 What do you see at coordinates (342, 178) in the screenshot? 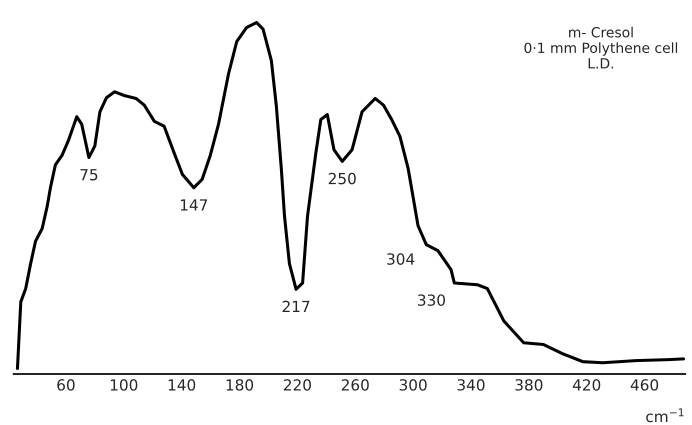
I see `annotation: 250` at bounding box center [342, 178].